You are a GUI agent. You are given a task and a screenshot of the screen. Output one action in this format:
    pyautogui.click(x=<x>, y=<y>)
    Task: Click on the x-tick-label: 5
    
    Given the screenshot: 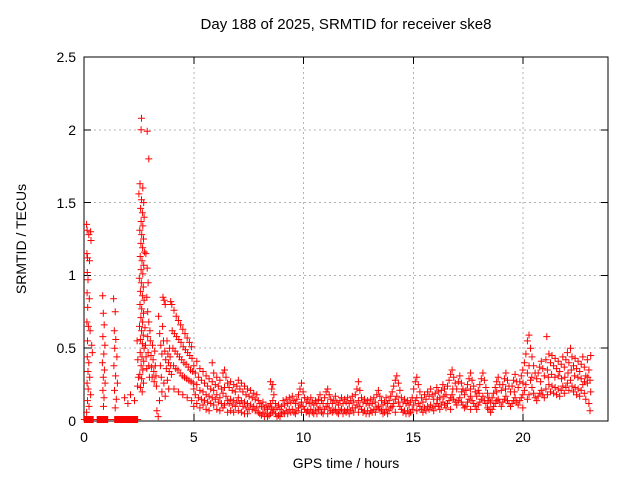 What is the action you would take?
    pyautogui.click(x=193, y=437)
    